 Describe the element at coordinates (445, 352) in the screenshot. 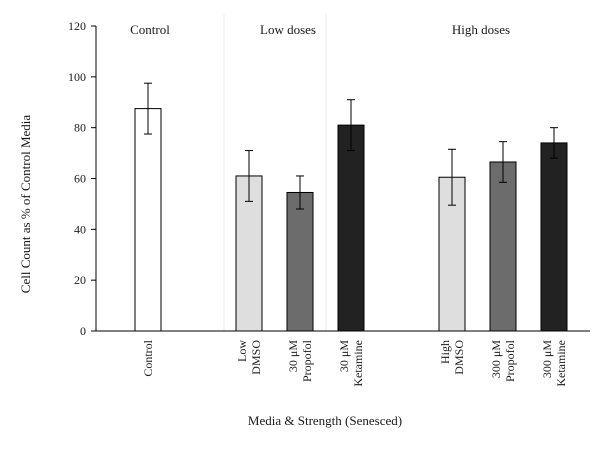

I see `x-tick-label-line: High` at that location.